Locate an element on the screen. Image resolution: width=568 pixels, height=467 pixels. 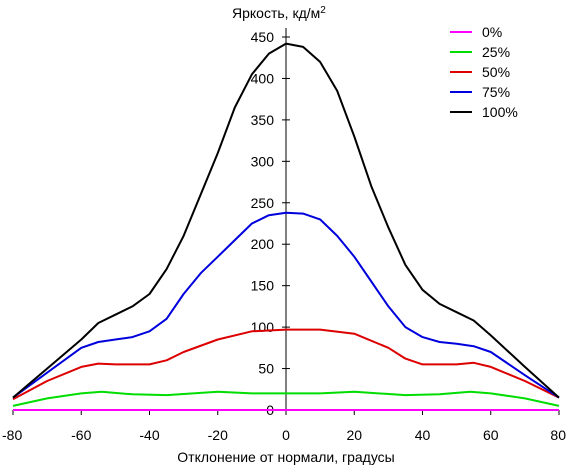
series-line-25pct is located at coordinates (286, 398).